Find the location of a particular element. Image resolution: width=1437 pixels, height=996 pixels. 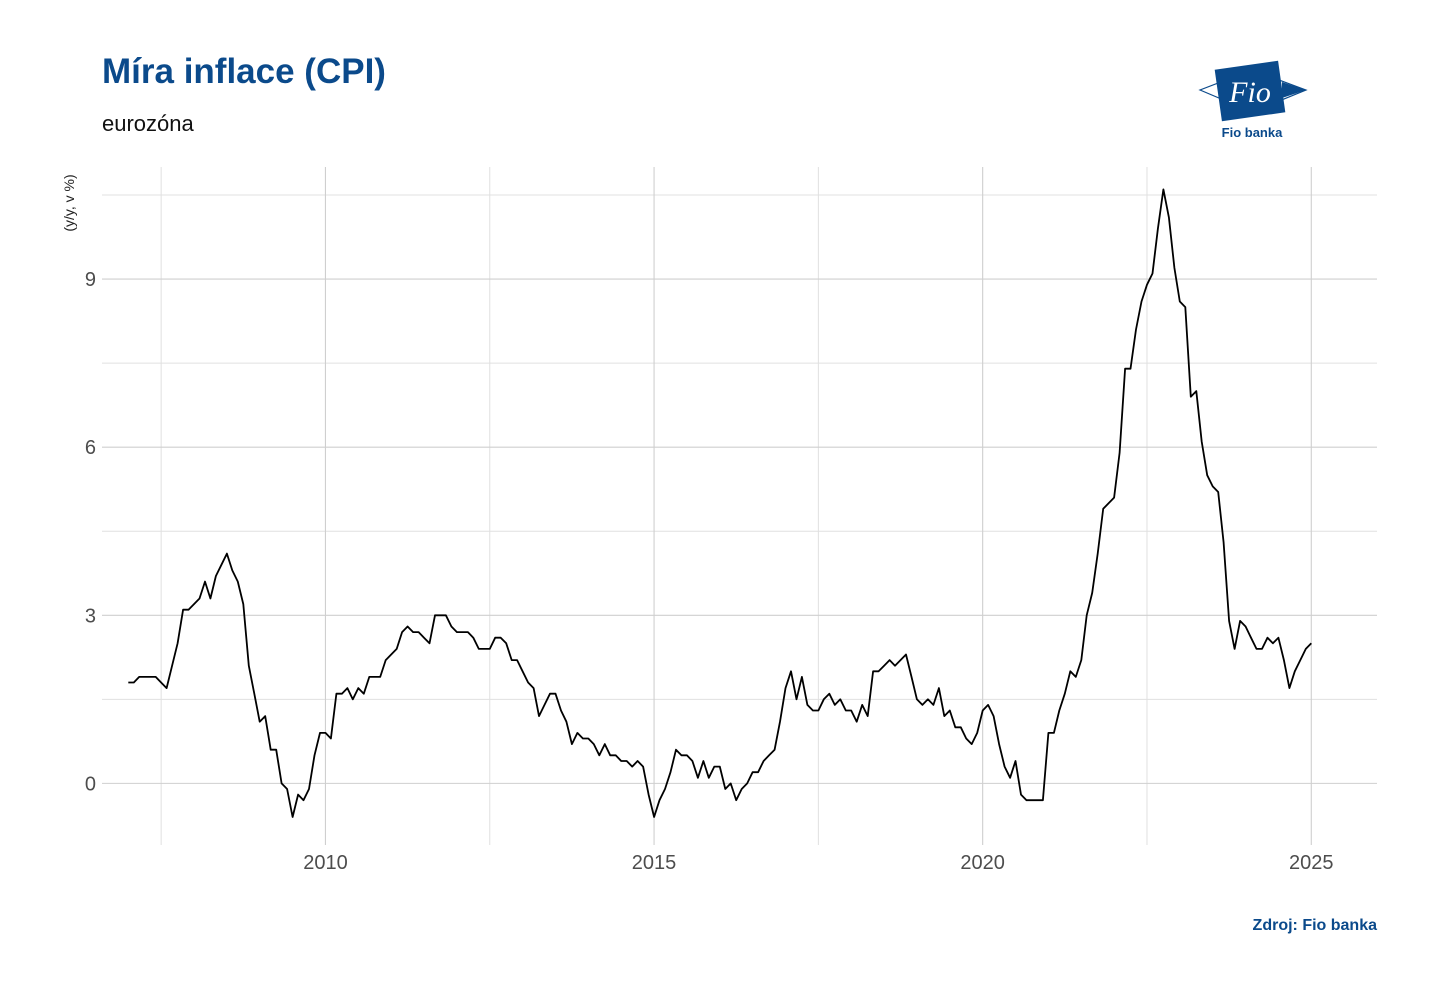

y-tick-labels: 0 3 6 9 is located at coordinates (90, 532).